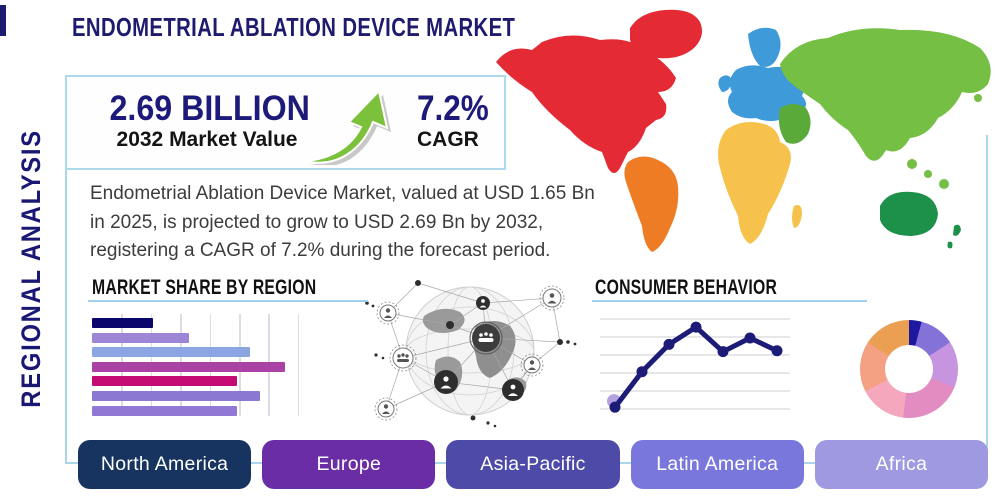 The width and height of the screenshot is (1000, 500). What do you see at coordinates (794, 124) in the screenshot?
I see `map-middle-east` at bounding box center [794, 124].